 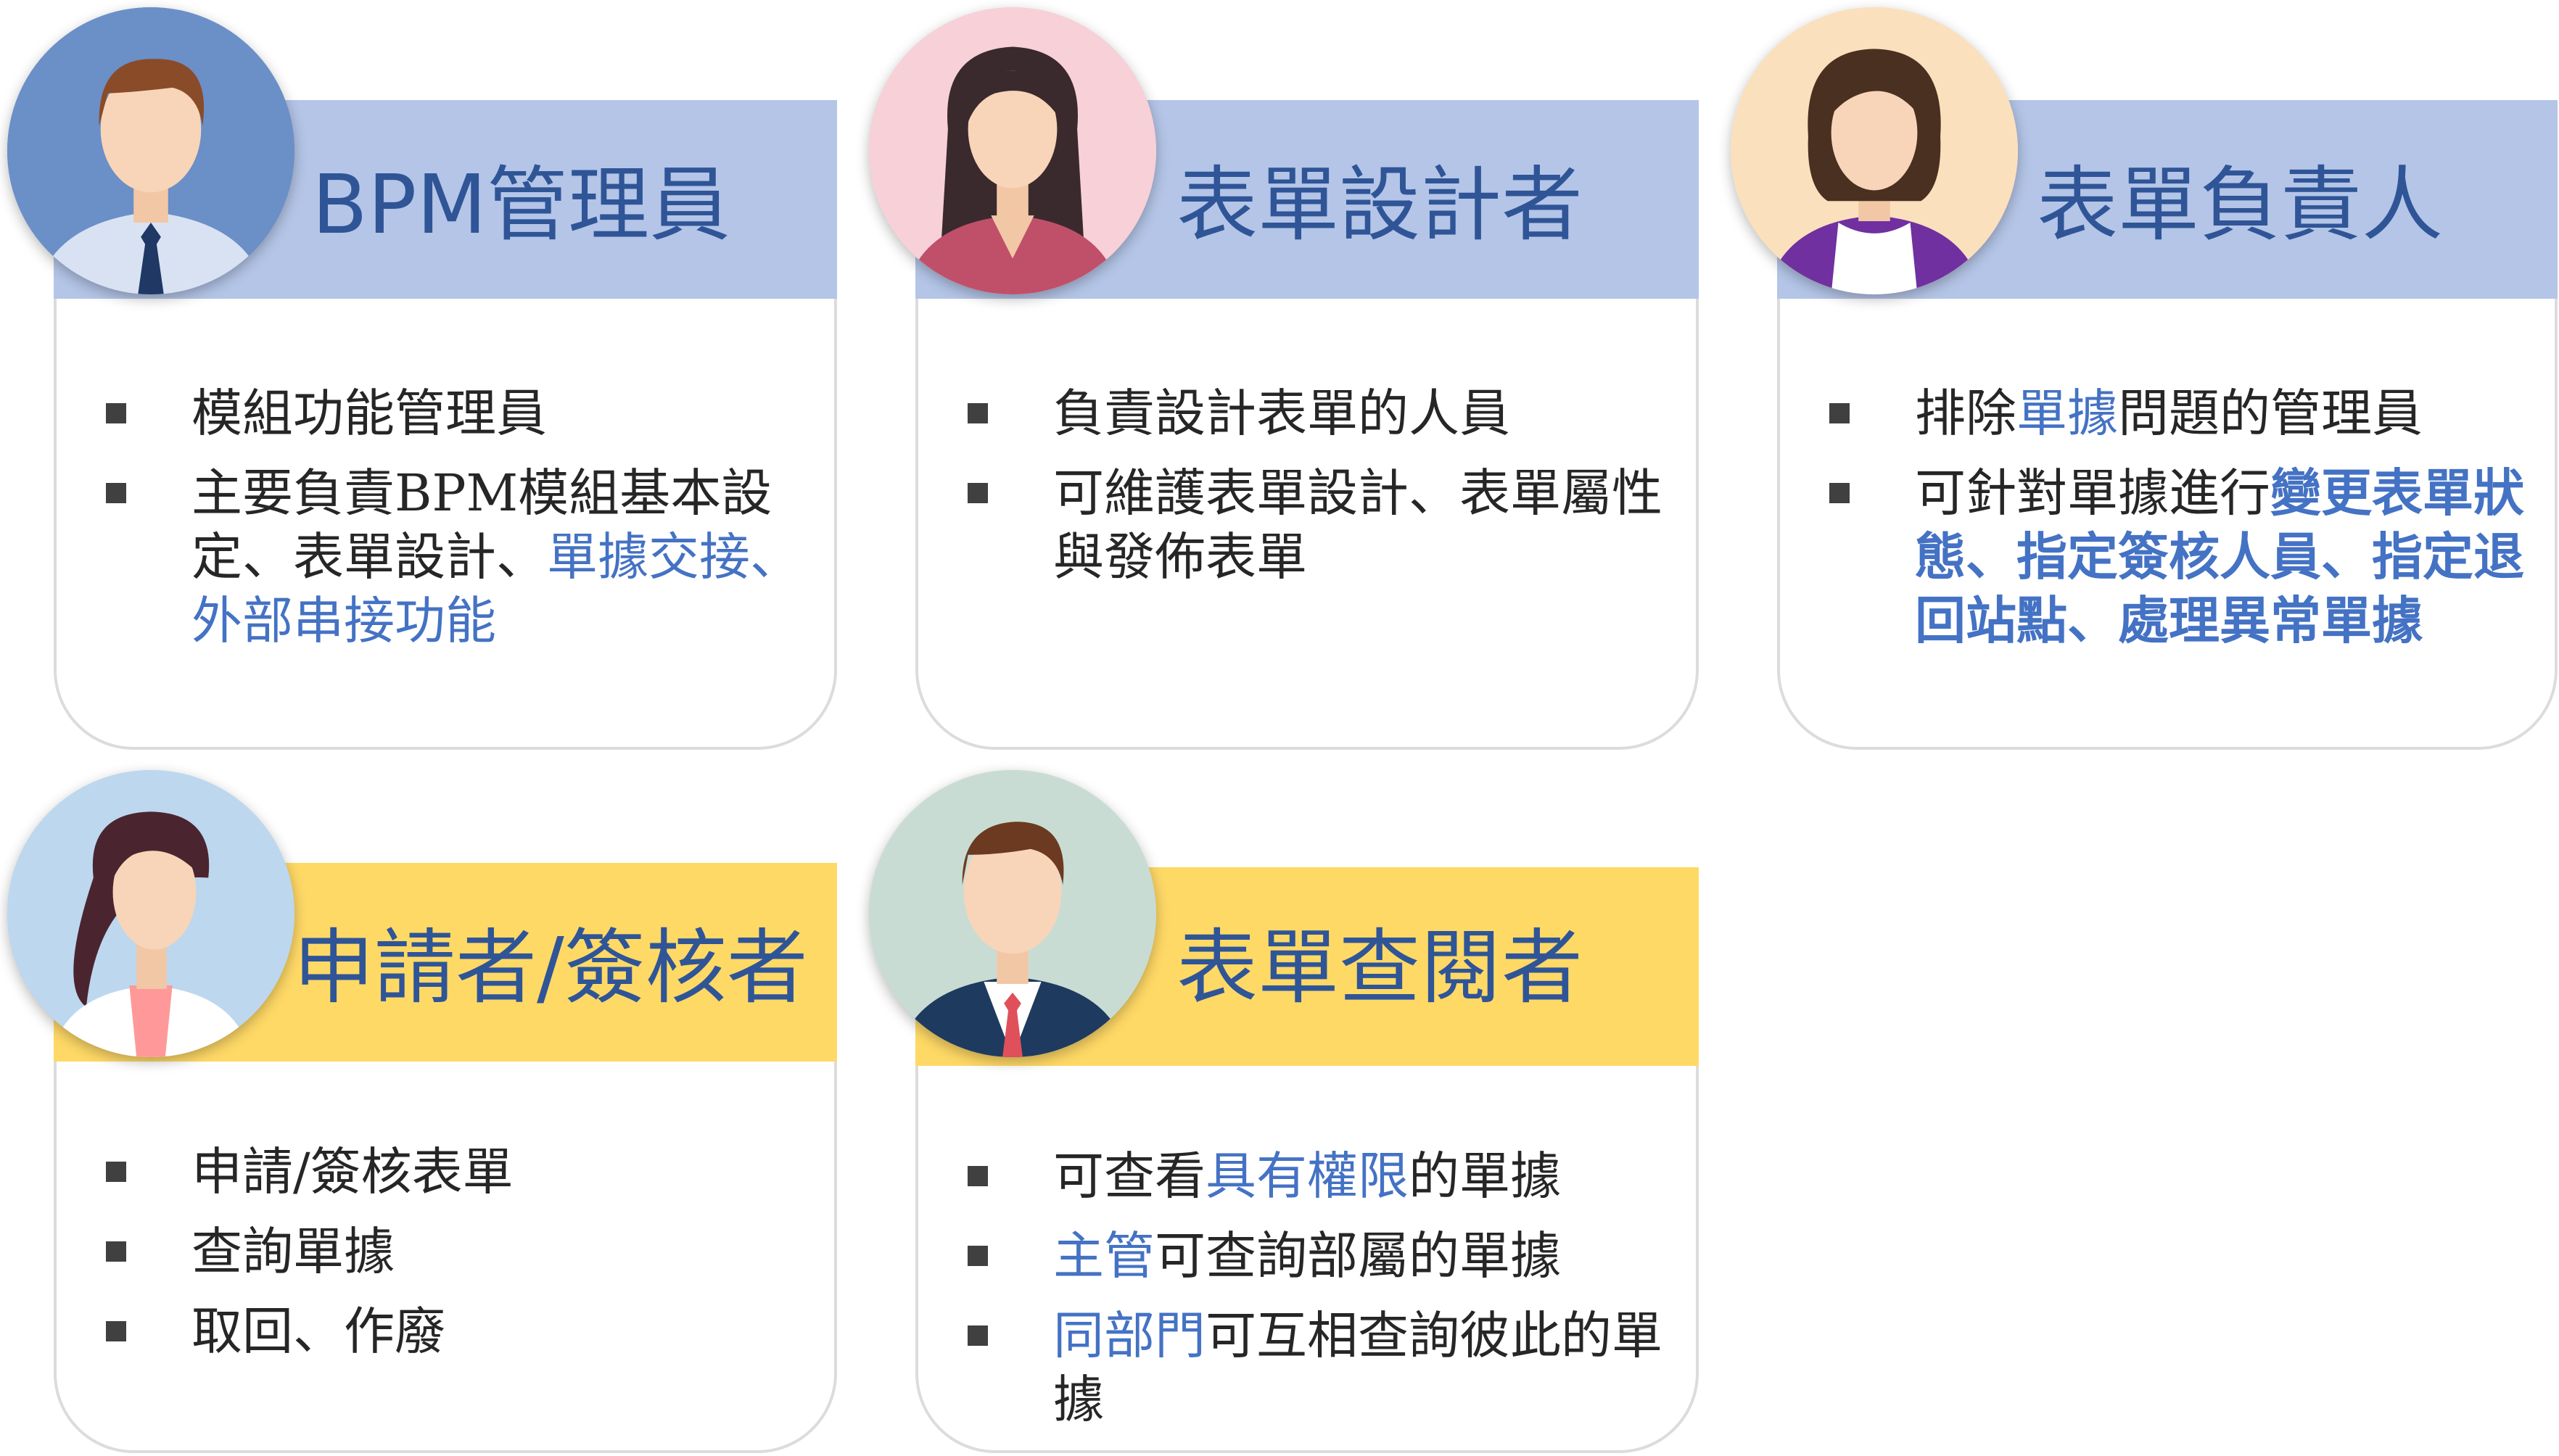 I want to click on role-title: 申請者/簽核者, so click(x=550, y=968).